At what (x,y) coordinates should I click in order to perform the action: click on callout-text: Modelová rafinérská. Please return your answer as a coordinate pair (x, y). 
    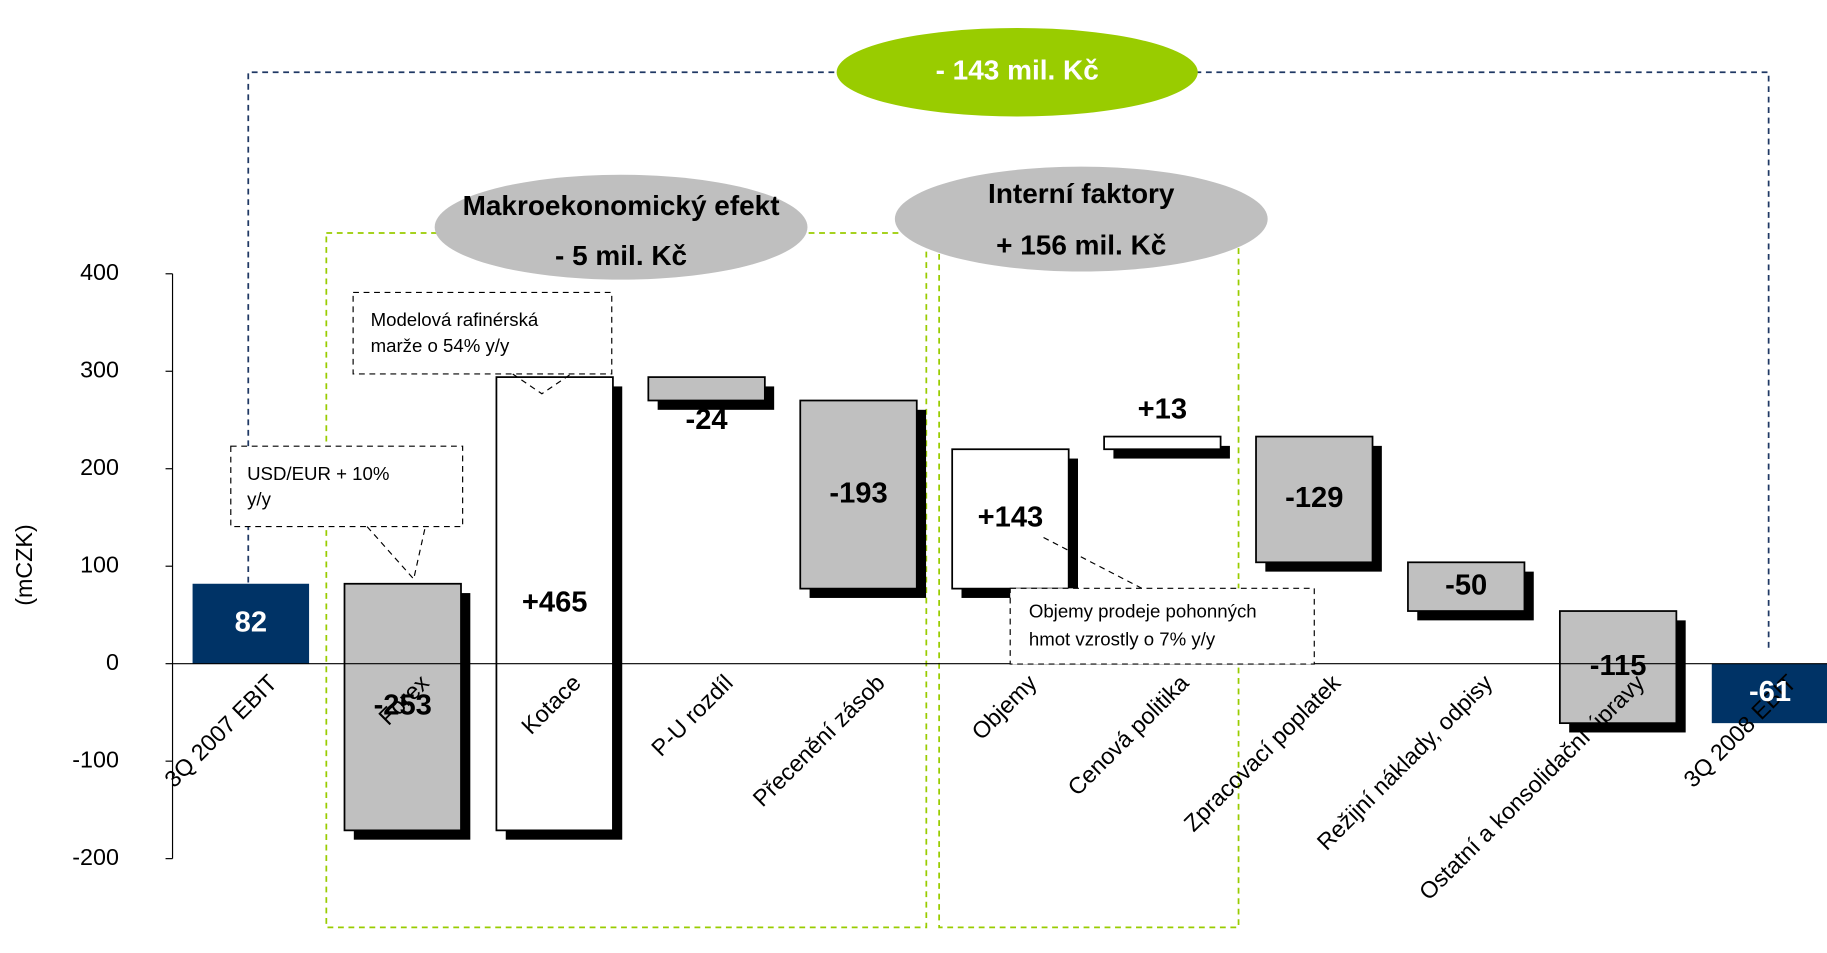
    Looking at the image, I should click on (455, 319).